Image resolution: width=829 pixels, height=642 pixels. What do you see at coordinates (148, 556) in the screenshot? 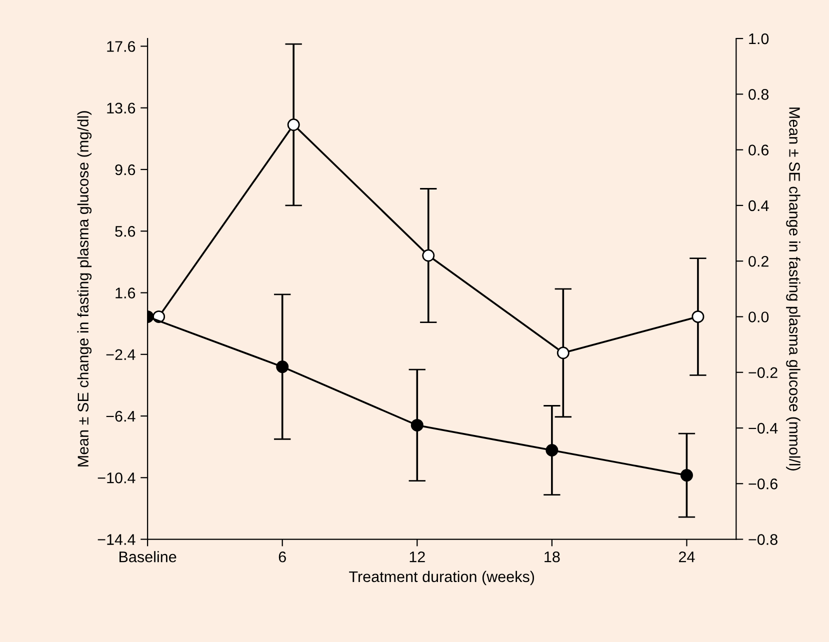
I see `x-tick-label: Baseline` at bounding box center [148, 556].